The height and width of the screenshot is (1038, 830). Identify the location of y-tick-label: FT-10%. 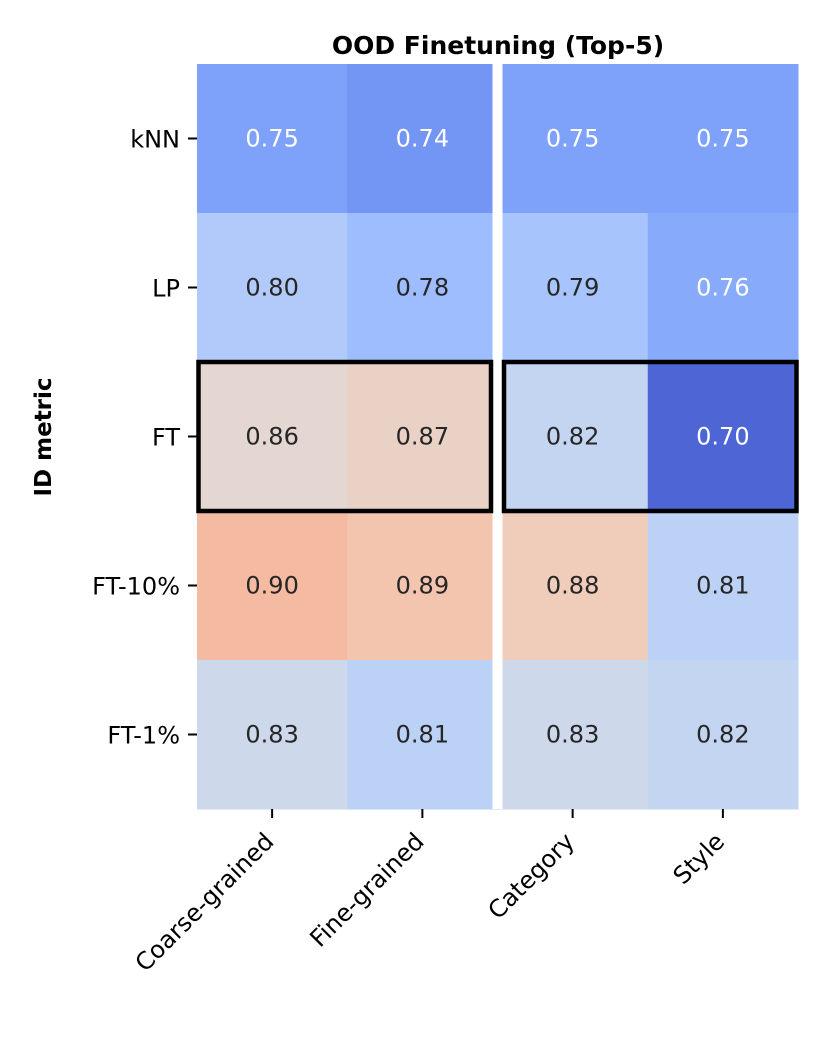
(136, 587).